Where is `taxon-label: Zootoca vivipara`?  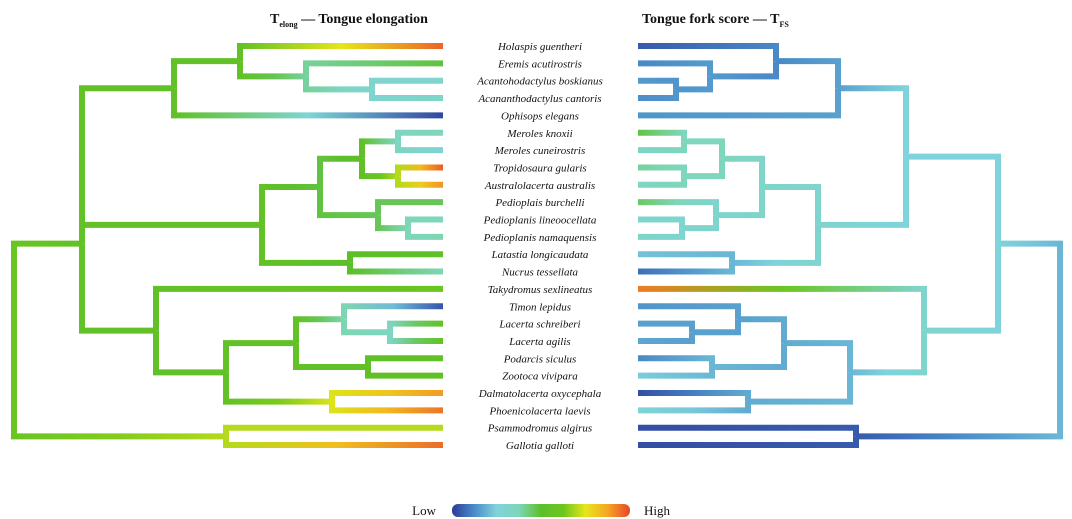
taxon-label: Zootoca vivipara is located at coordinates (540, 377).